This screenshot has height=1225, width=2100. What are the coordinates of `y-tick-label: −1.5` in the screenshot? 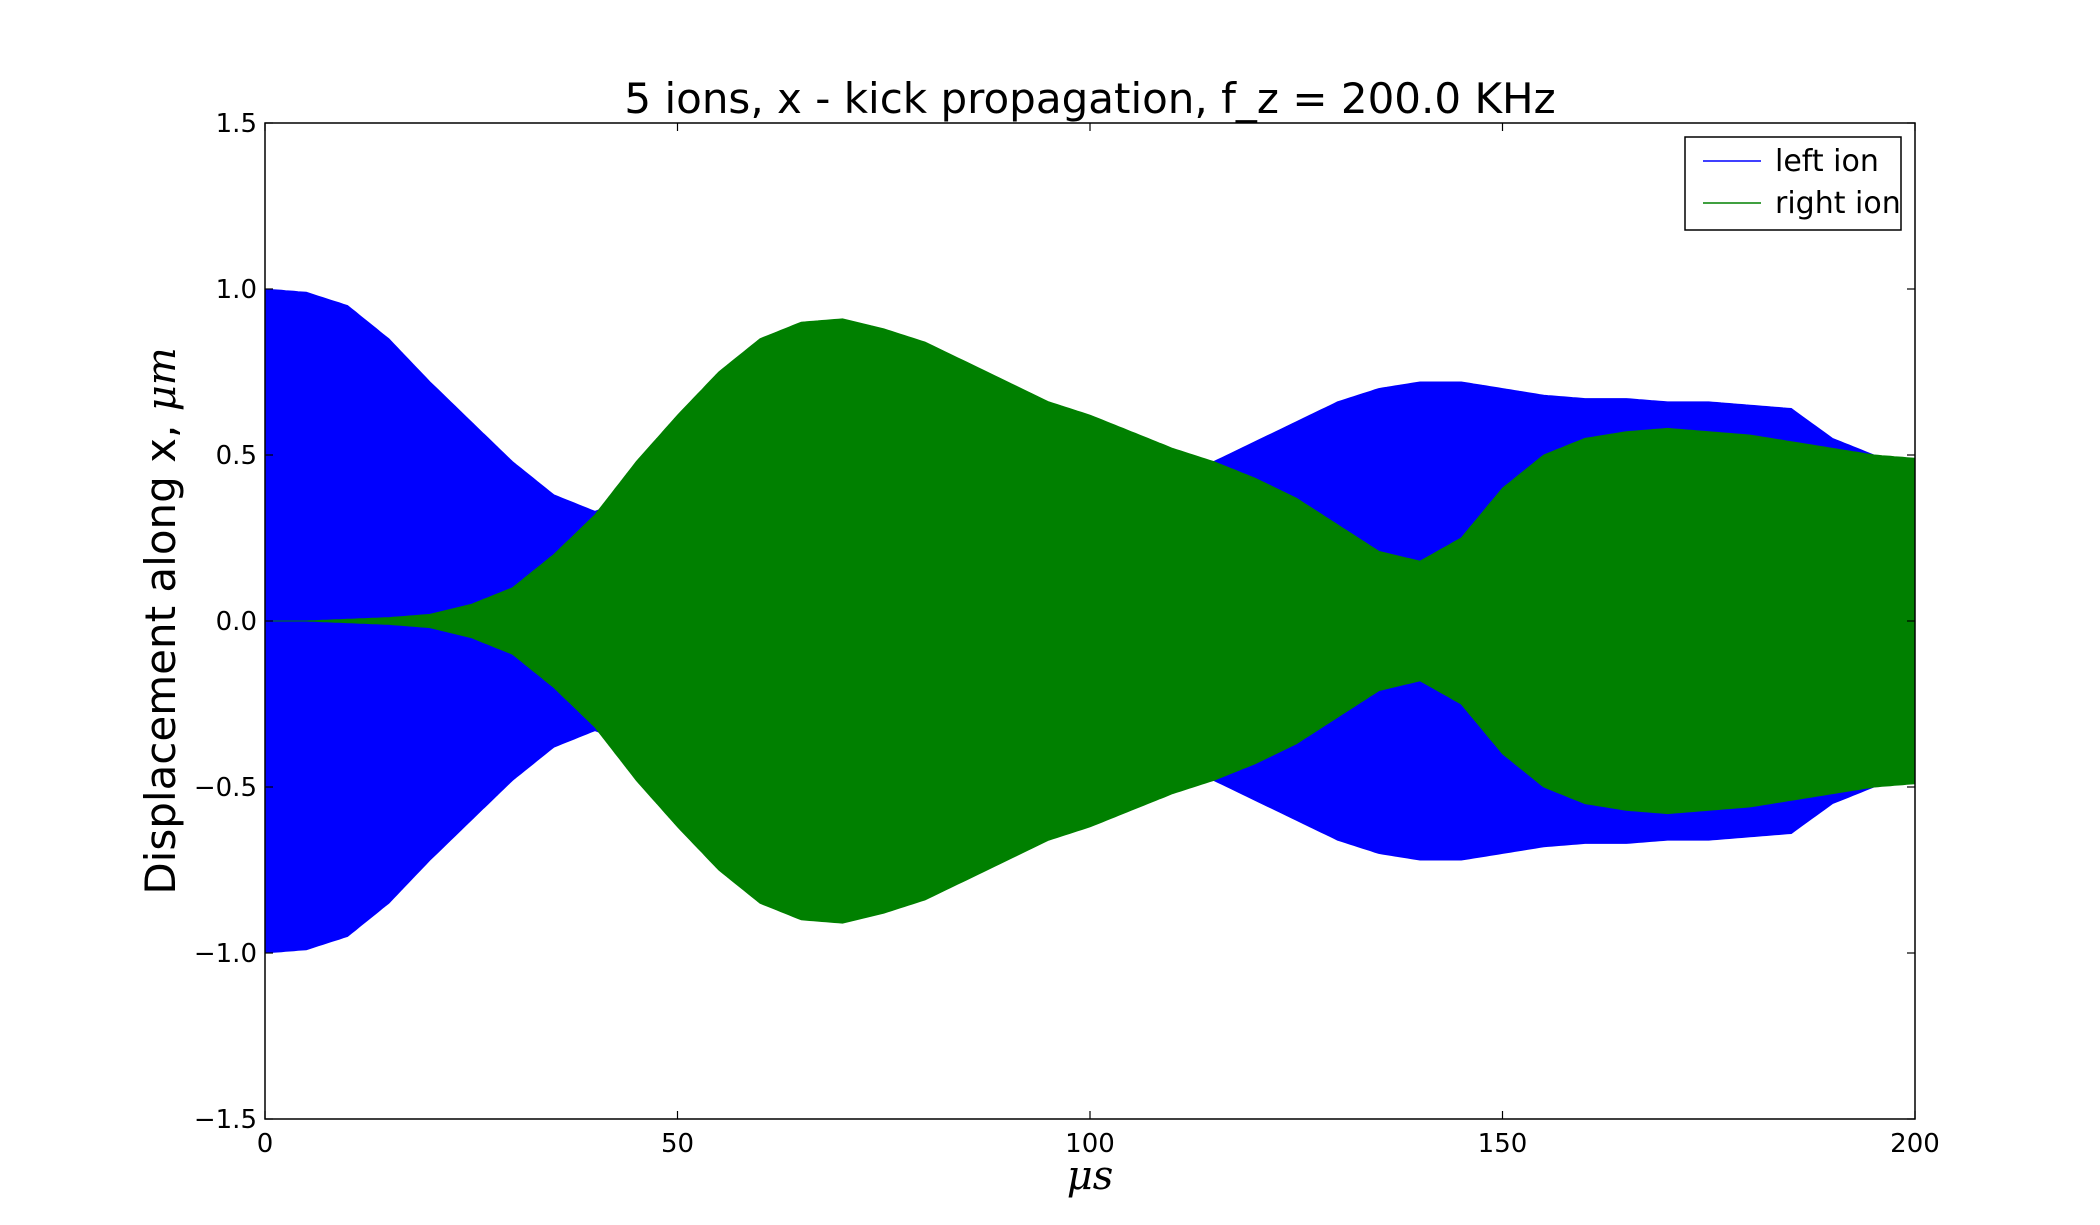 It's located at (225, 1120).